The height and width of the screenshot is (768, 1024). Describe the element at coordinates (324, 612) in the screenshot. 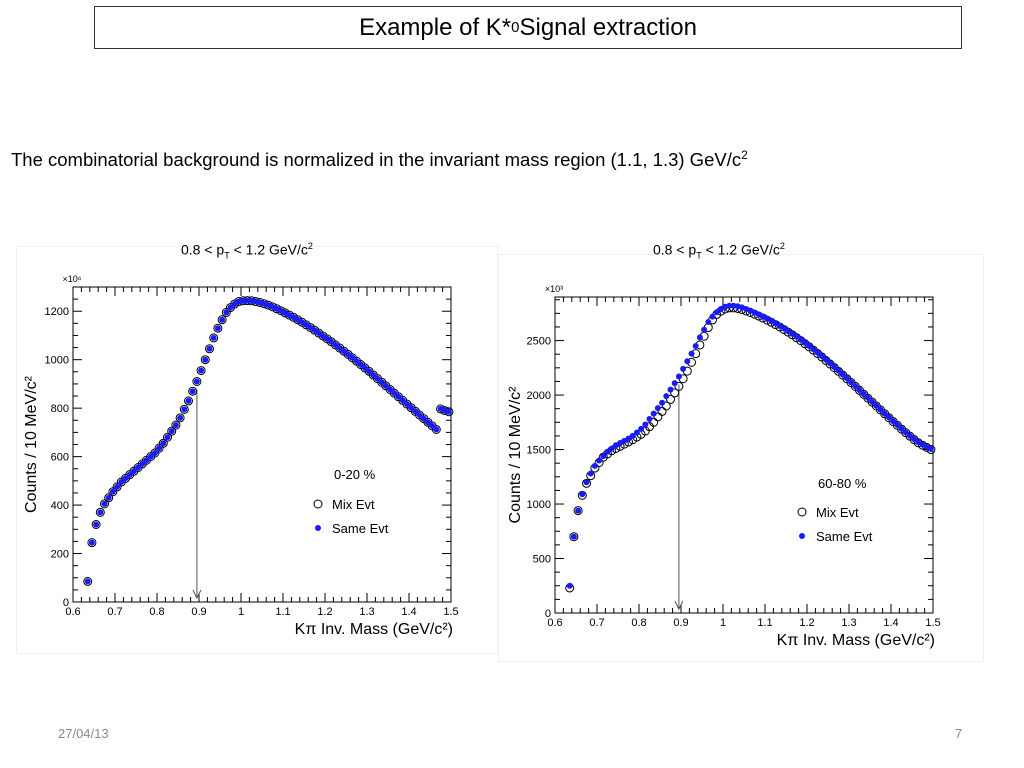

I see `x-tick-label: 1.2` at that location.